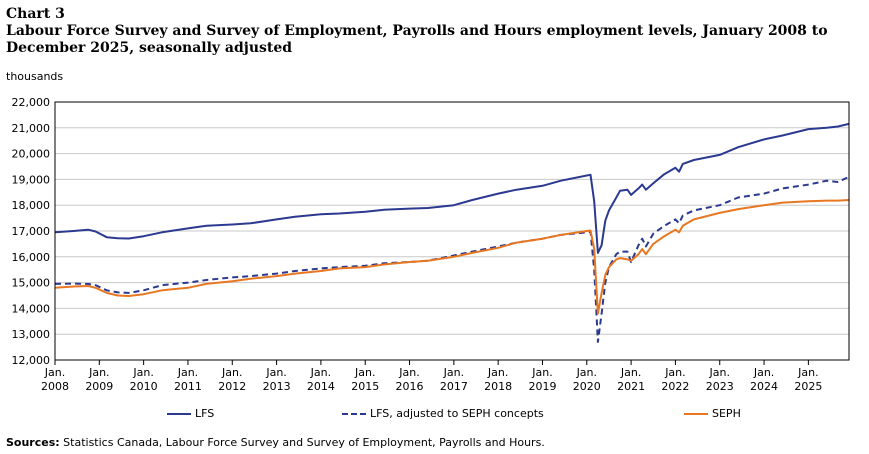 Image resolution: width=869 pixels, height=454 pixels. I want to click on y-tick-label: 14,000, so click(31, 308).